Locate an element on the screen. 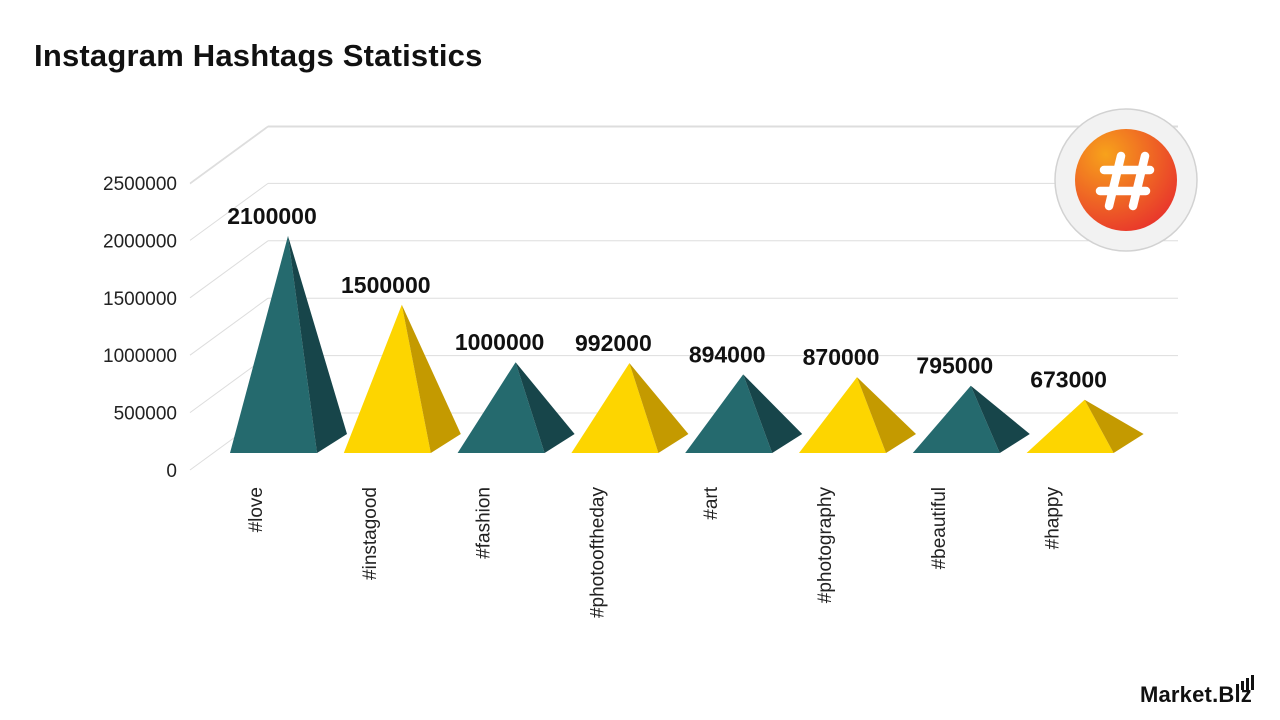  brand-logo: Market.Biz is located at coordinates (1197, 691).